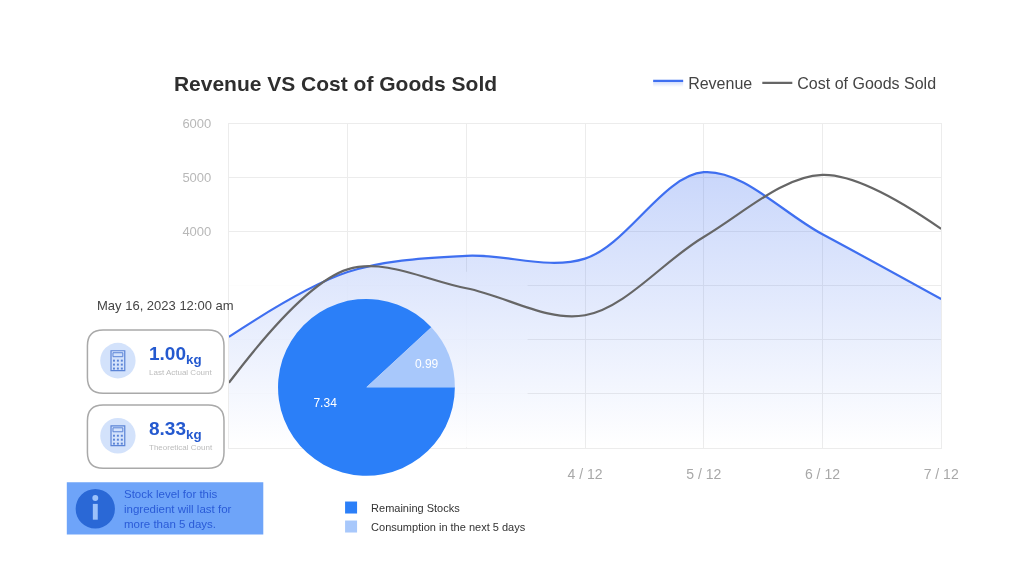  What do you see at coordinates (585, 474) in the screenshot?
I see `x-tick-label: 4 / 12` at bounding box center [585, 474].